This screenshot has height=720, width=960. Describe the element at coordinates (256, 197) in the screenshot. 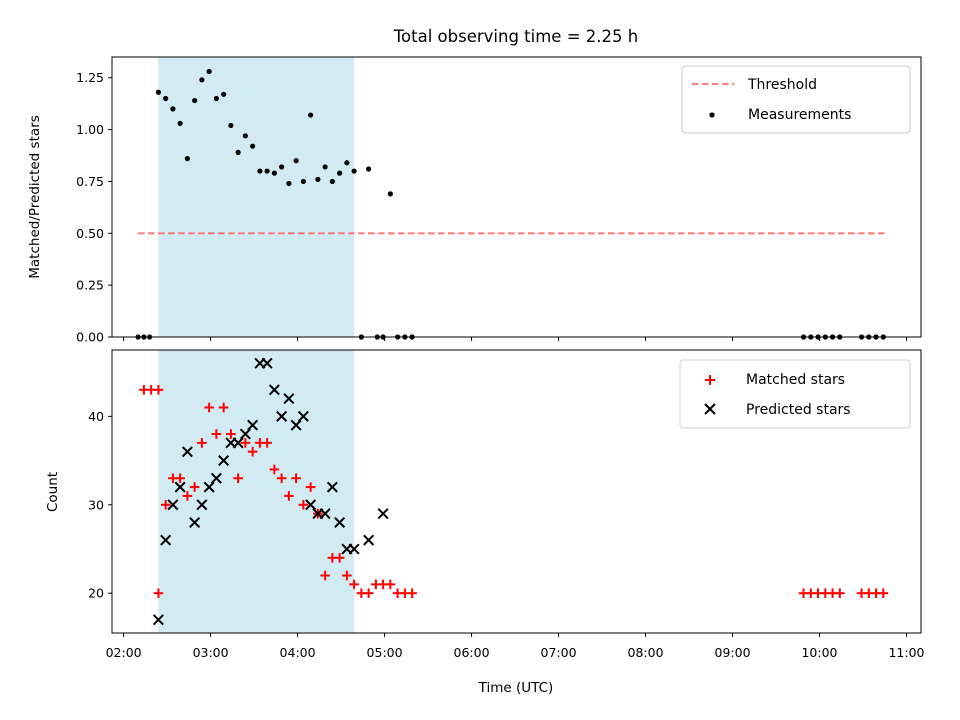

I see `panel-top-highlight` at that location.